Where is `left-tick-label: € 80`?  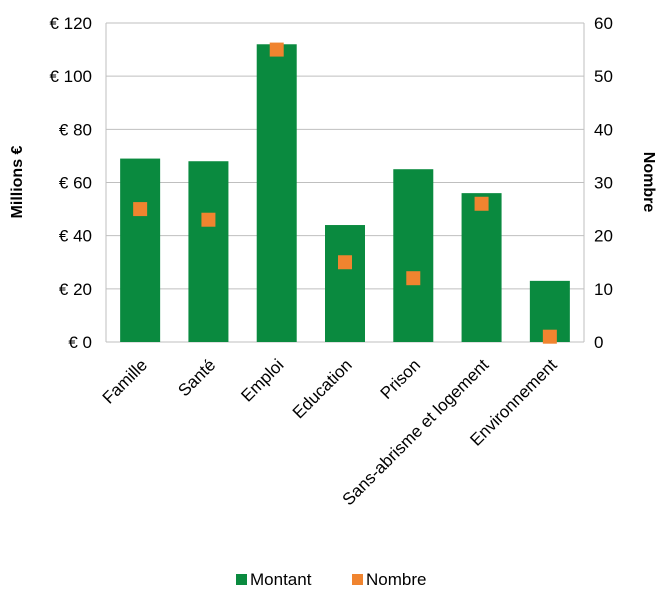 left-tick-label: € 80 is located at coordinates (75, 129).